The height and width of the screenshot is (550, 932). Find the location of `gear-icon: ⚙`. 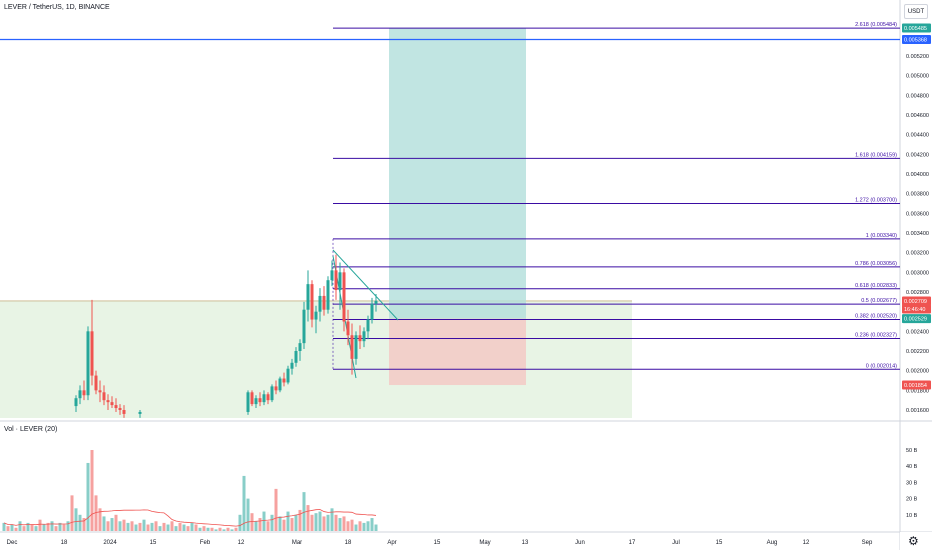

gear-icon: ⚙ is located at coordinates (913, 541).